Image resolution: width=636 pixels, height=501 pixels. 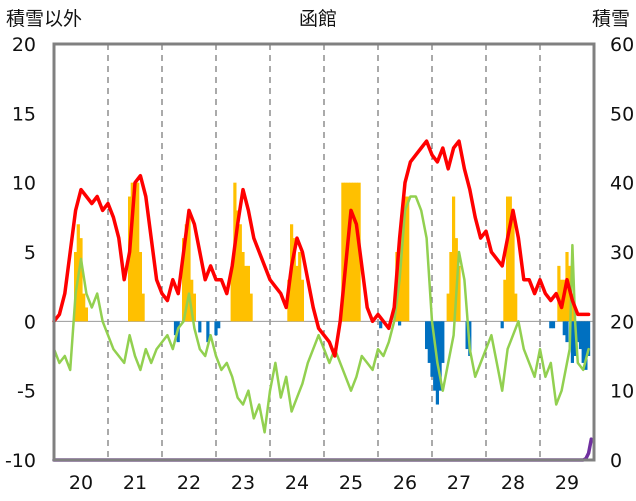 I want to click on x-tick-label: 20, so click(x=81, y=483).